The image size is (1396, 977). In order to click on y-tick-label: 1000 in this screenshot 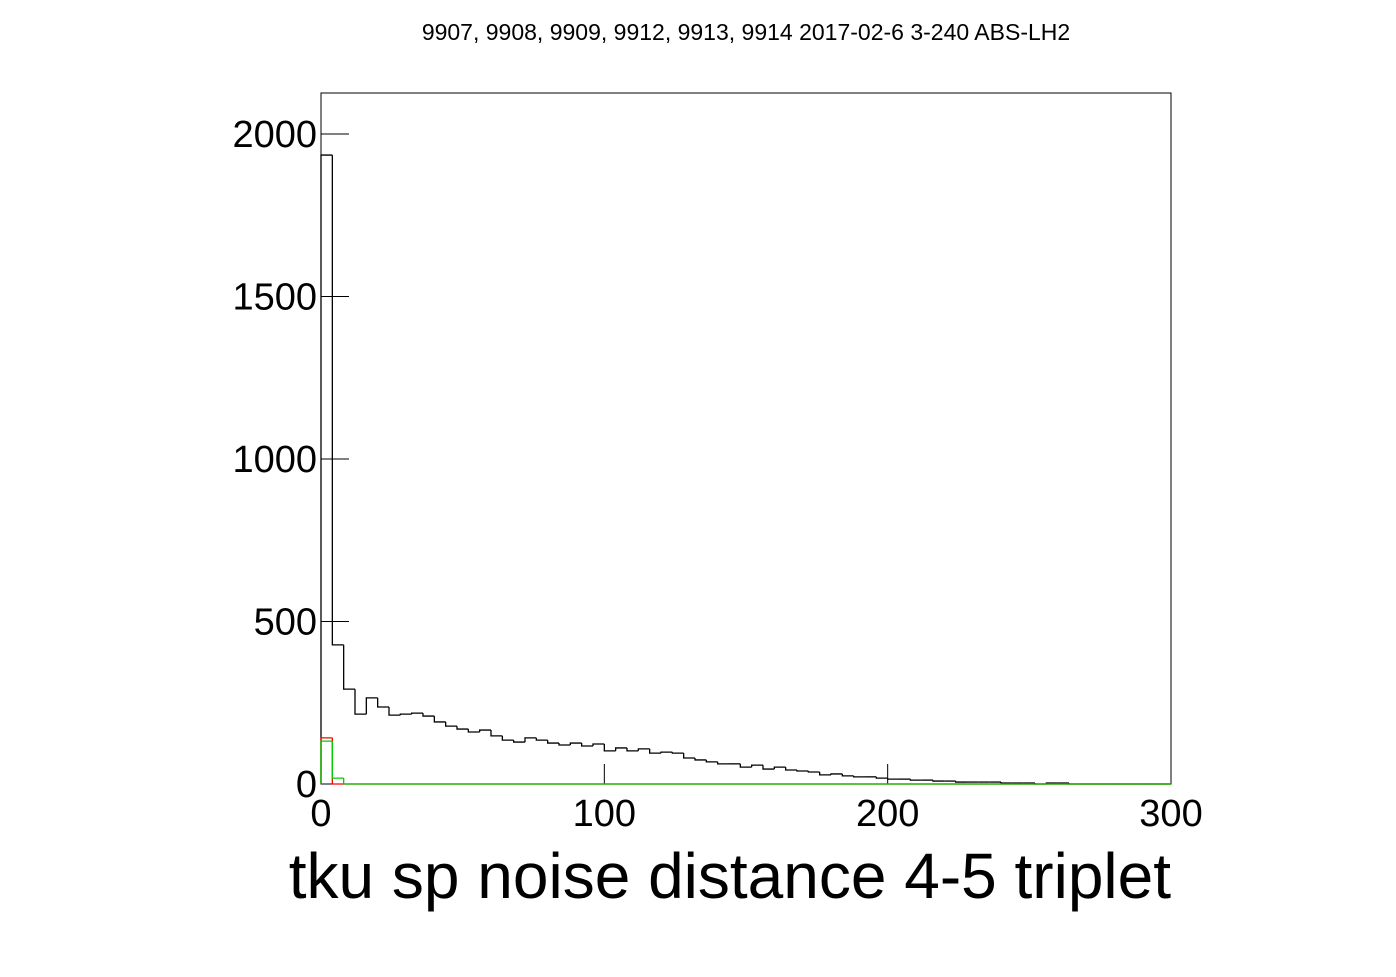, I will do `click(274, 460)`.